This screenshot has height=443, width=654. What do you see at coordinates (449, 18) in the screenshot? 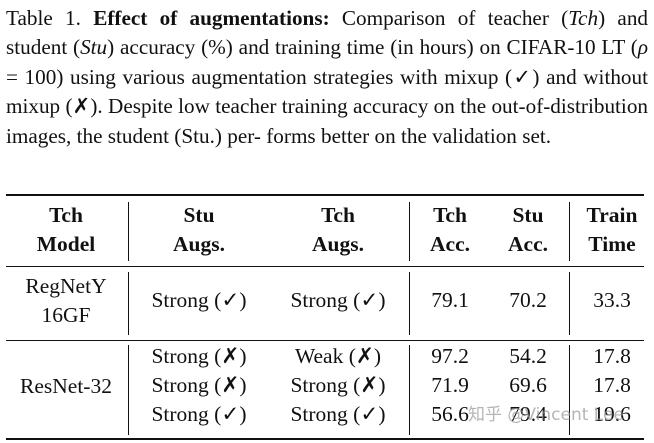
I see `caption-text: Comparison of teacher (` at bounding box center [449, 18].